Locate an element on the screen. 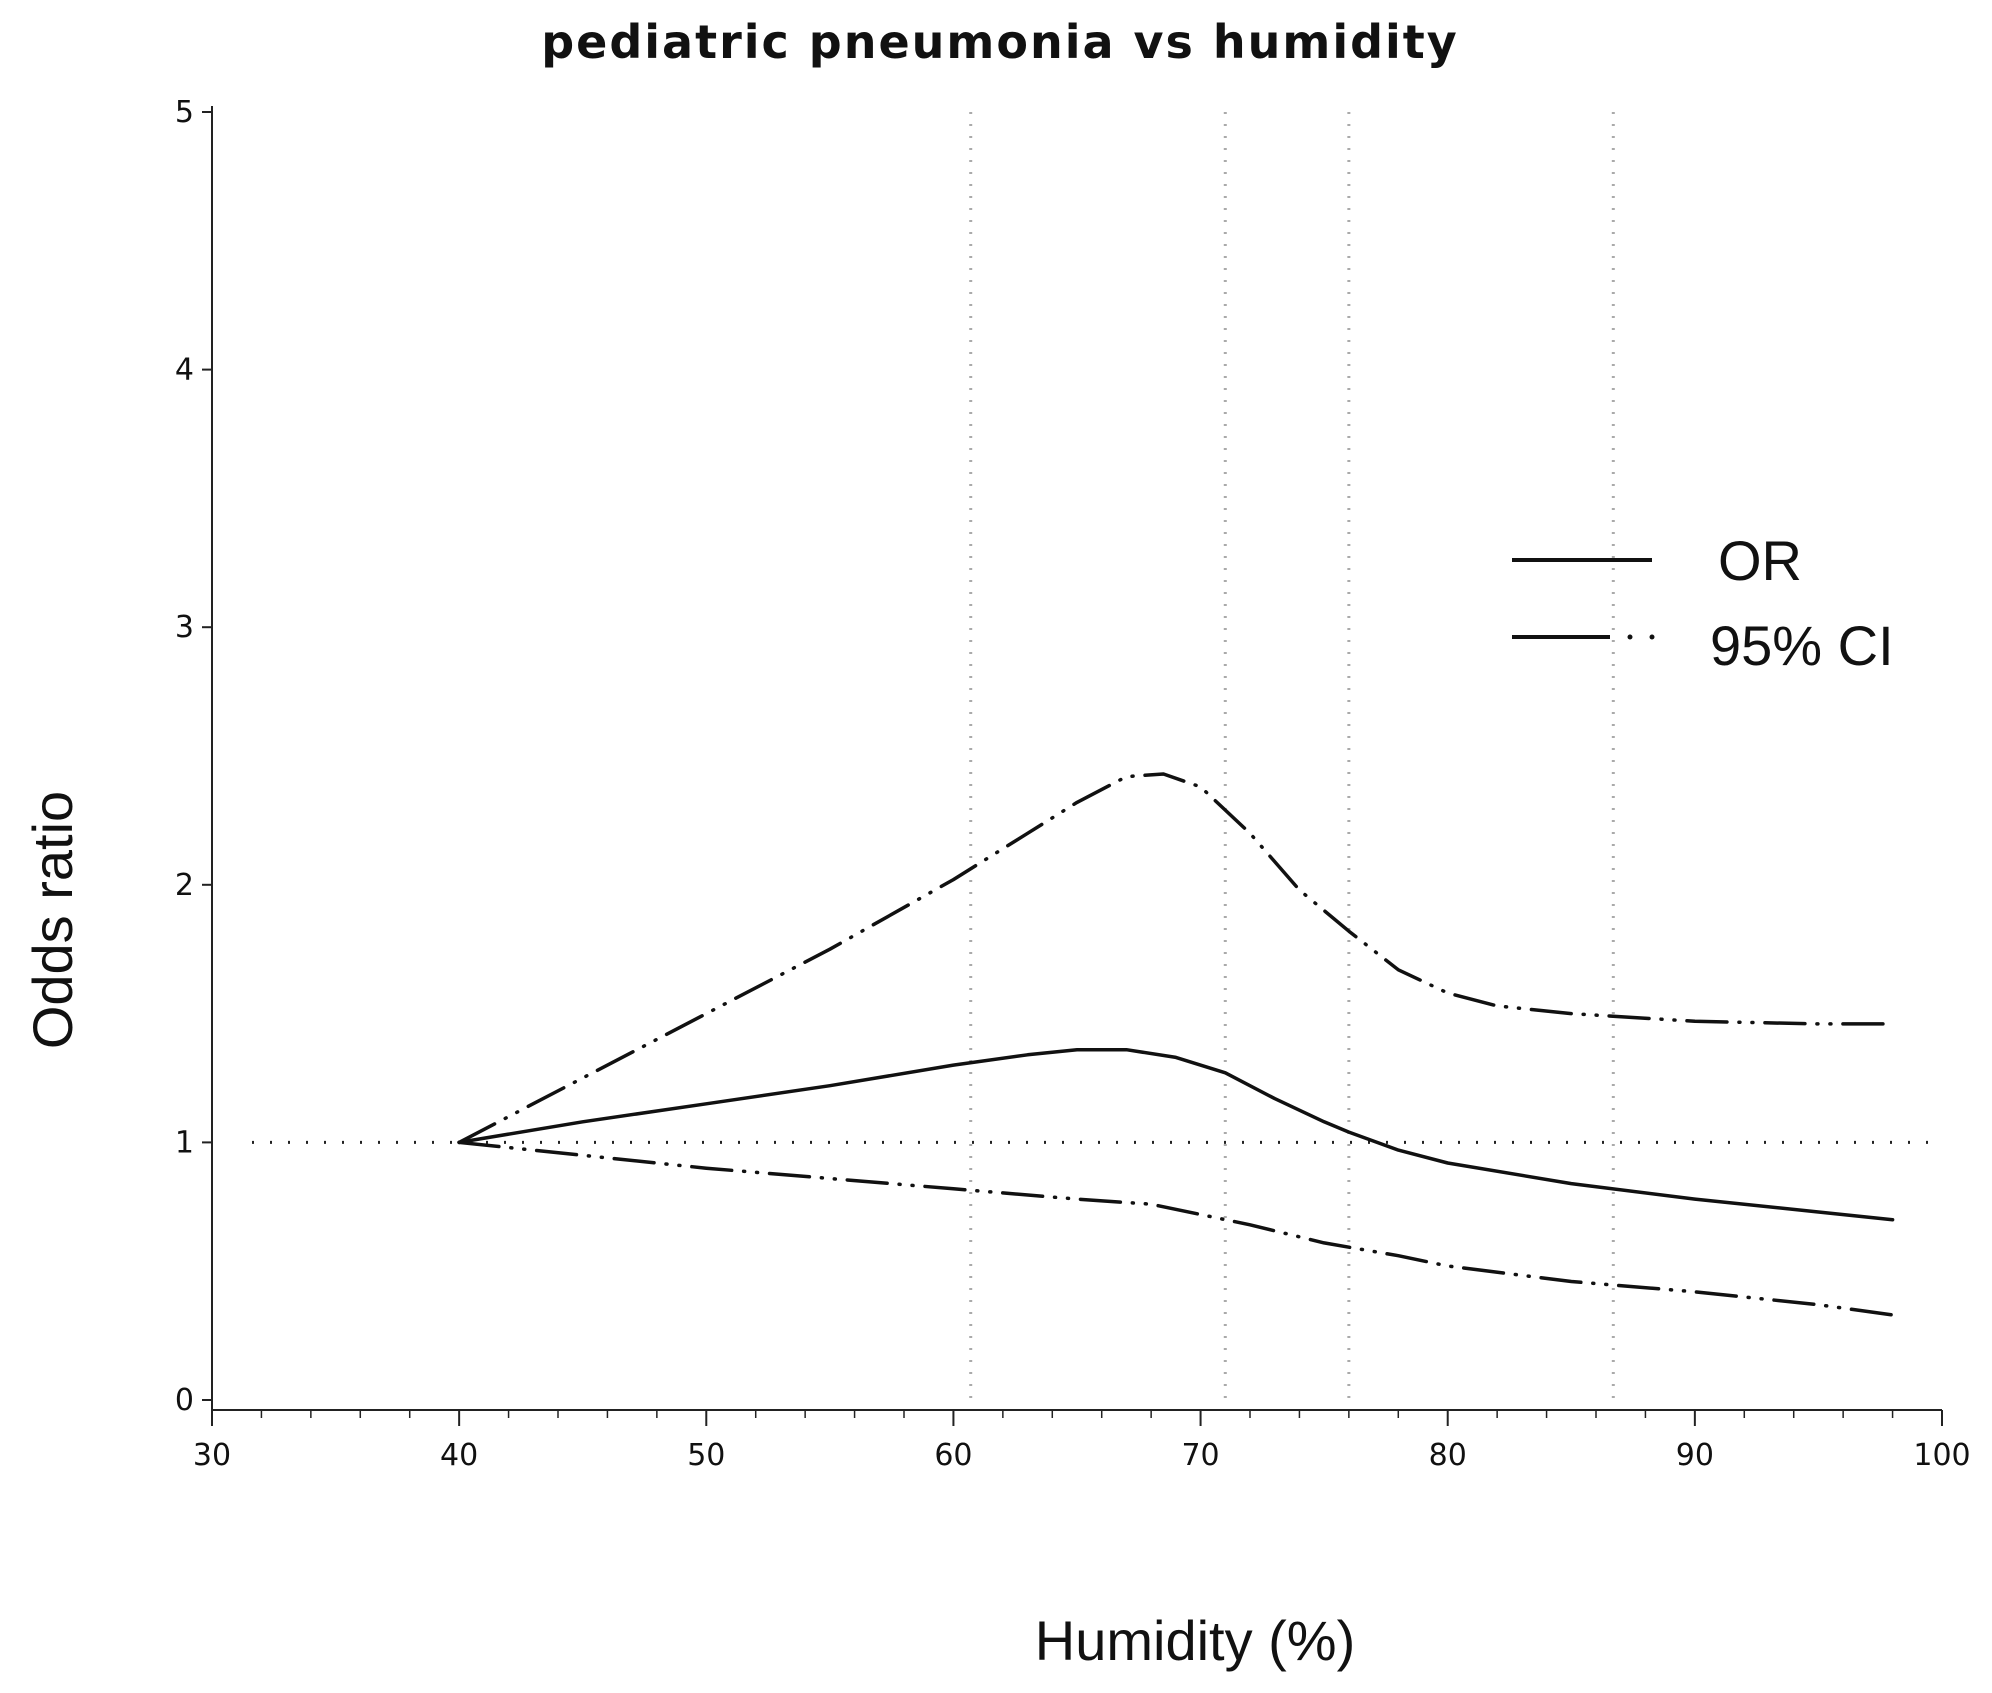 This screenshot has height=1693, width=1992. x-tick-label: 30 is located at coordinates (212, 1455).